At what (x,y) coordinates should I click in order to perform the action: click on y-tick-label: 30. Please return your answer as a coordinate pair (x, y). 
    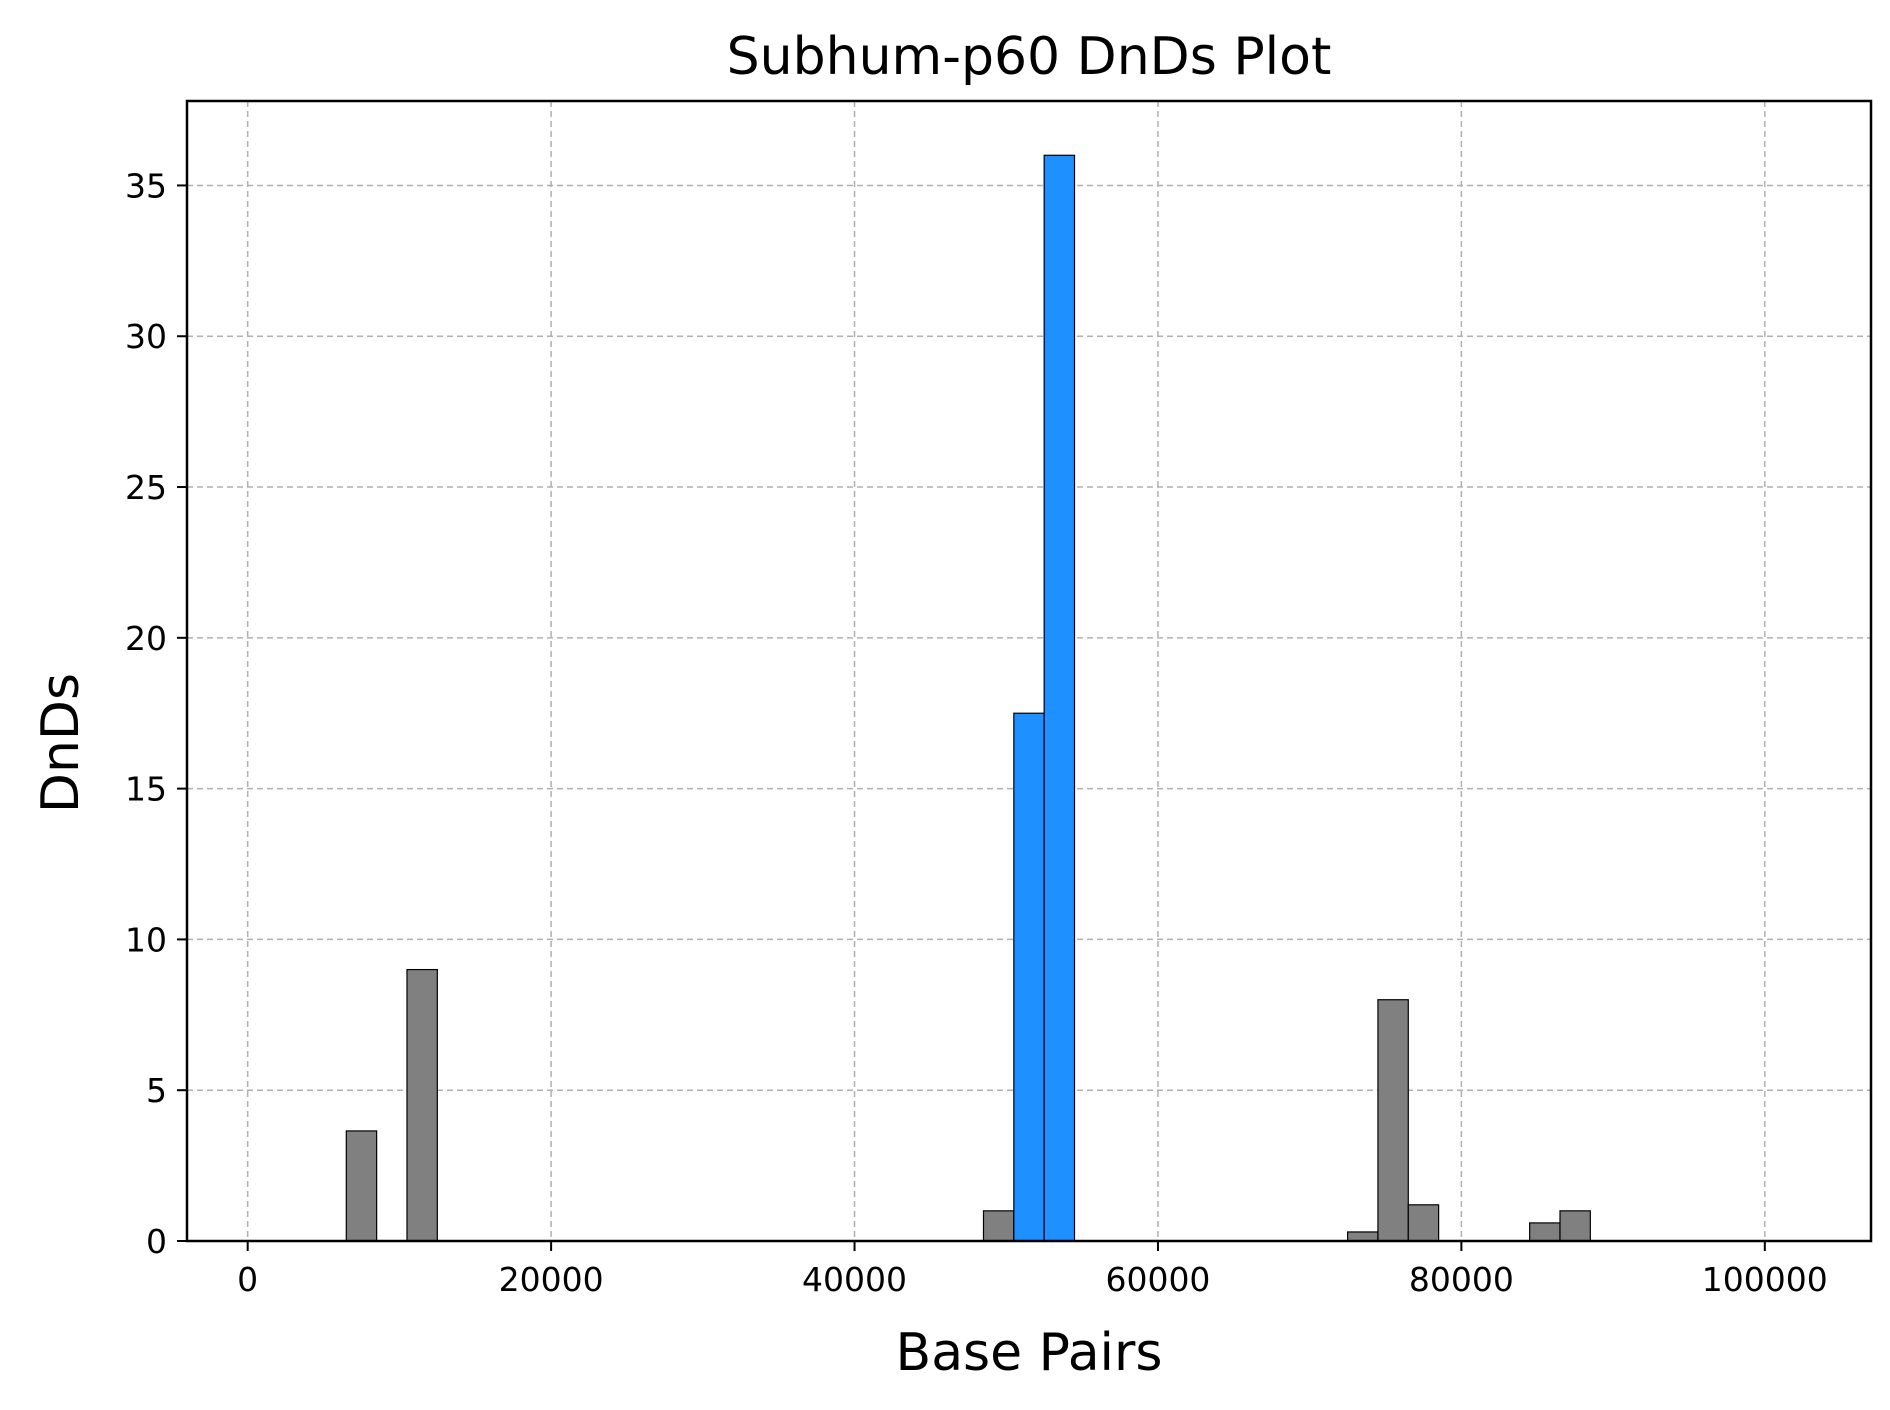
    Looking at the image, I should click on (146, 336).